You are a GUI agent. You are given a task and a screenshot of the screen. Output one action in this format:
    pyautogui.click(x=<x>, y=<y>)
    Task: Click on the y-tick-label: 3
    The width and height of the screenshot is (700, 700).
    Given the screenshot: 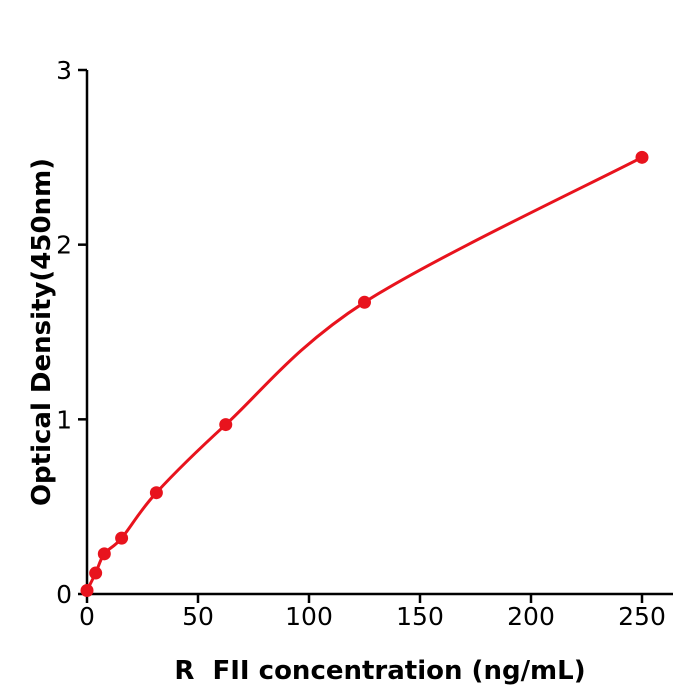 What is the action you would take?
    pyautogui.click(x=64, y=70)
    